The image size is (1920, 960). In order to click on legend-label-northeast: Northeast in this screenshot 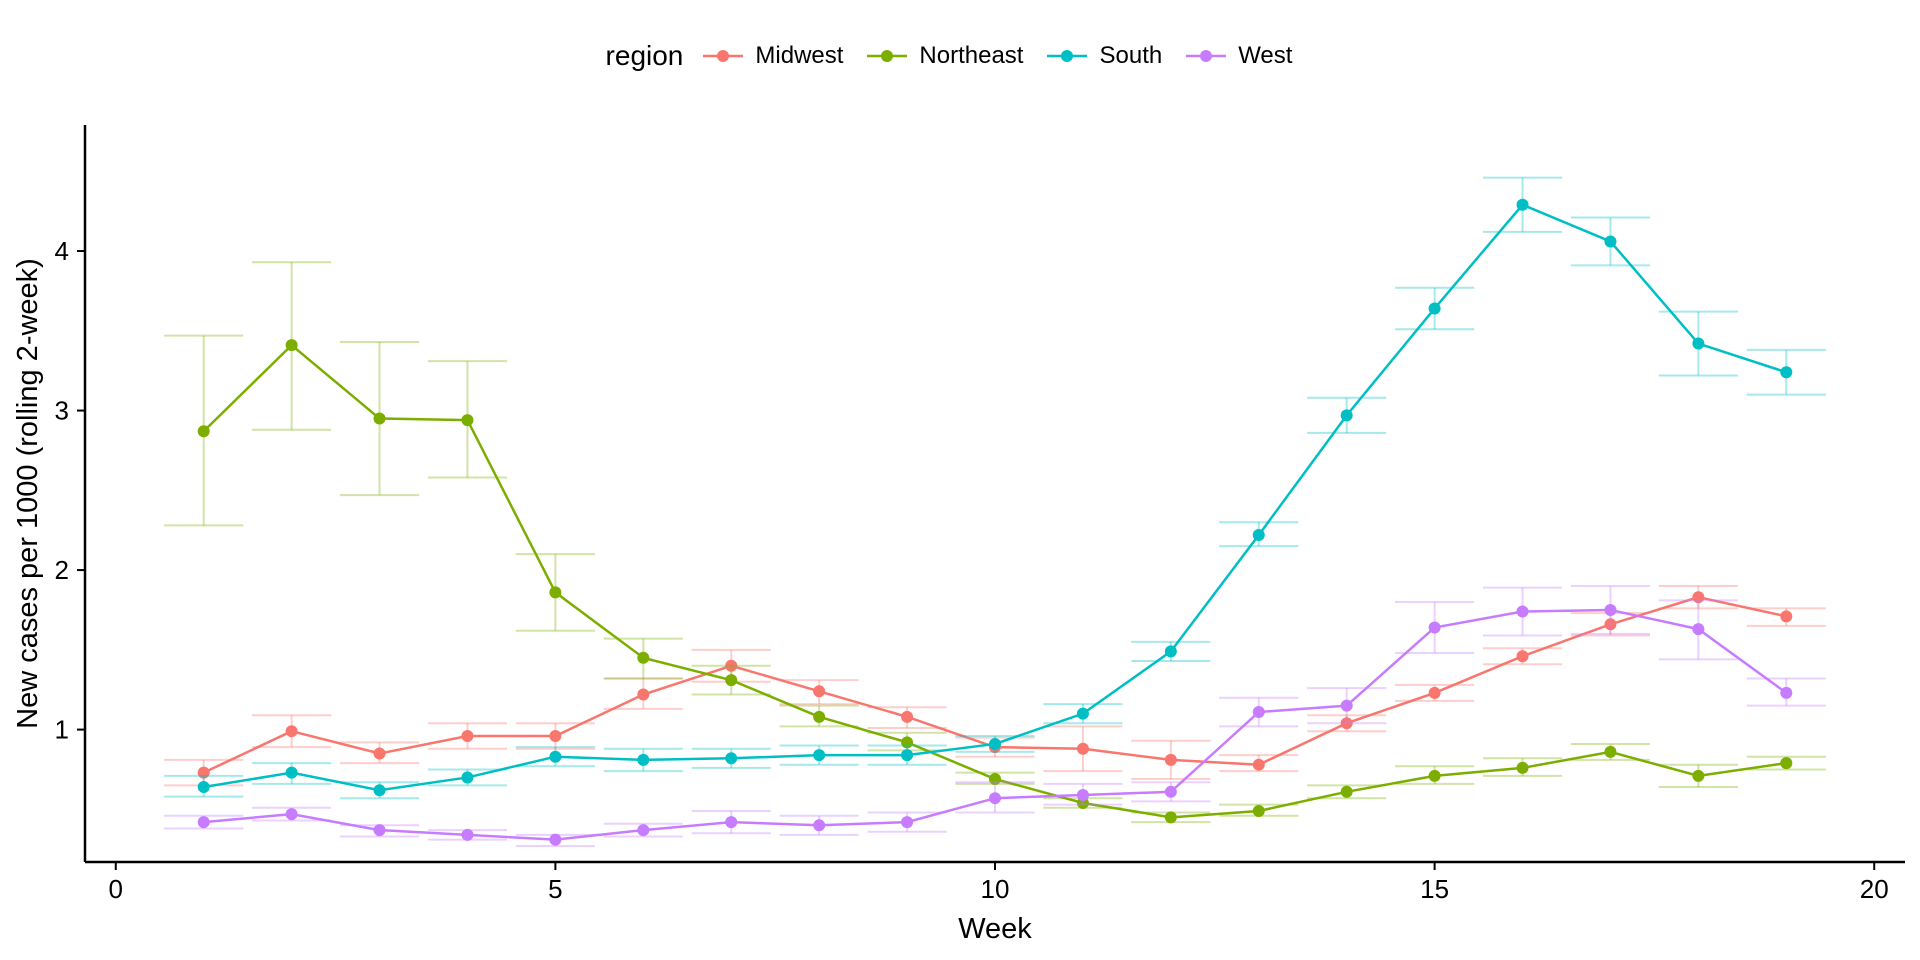, I will do `click(971, 55)`.